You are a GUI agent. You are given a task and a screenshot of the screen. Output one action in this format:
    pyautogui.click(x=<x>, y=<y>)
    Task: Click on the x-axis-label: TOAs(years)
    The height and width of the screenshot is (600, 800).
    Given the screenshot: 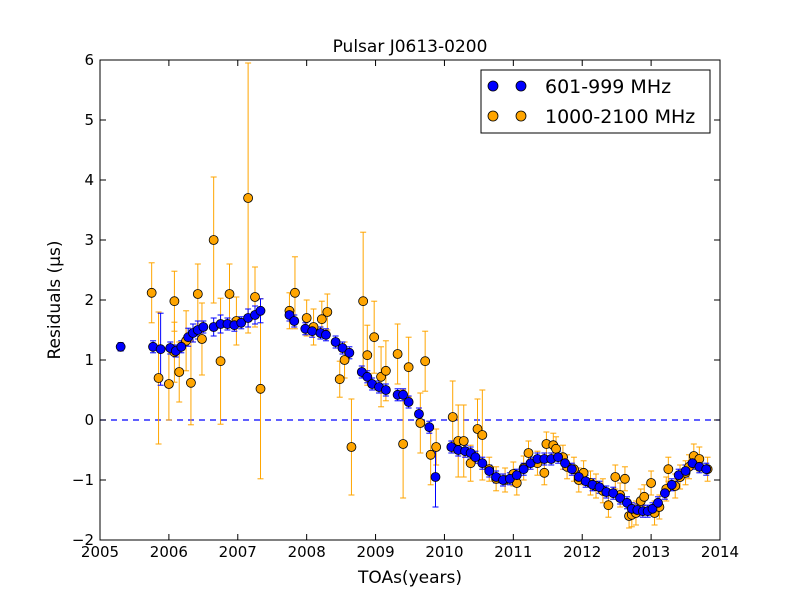 What is the action you would take?
    pyautogui.click(x=409, y=578)
    